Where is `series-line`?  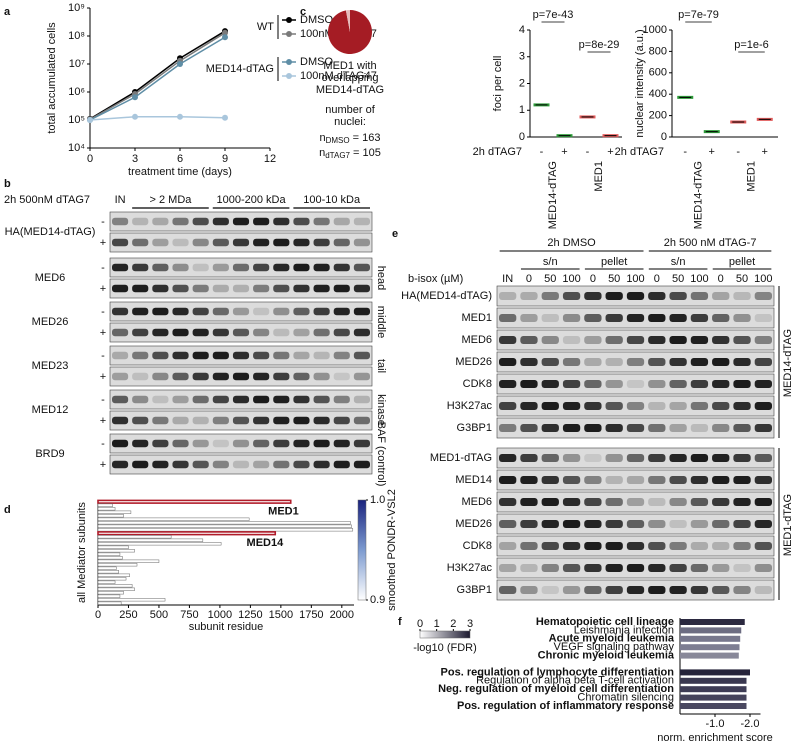 series-line is located at coordinates (157, 118).